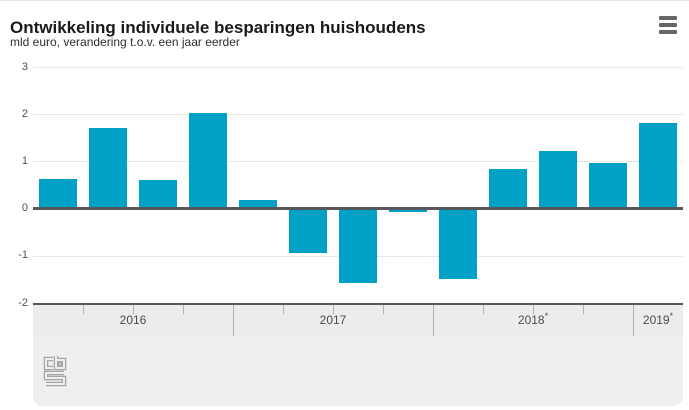 The width and height of the screenshot is (689, 410). What do you see at coordinates (24, 208) in the screenshot?
I see `y-axis-label: 0` at bounding box center [24, 208].